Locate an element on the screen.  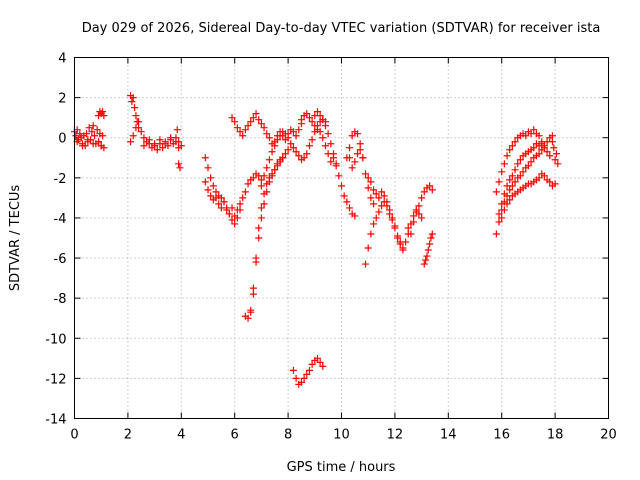
y-tick-label: -2 is located at coordinates (60, 179).